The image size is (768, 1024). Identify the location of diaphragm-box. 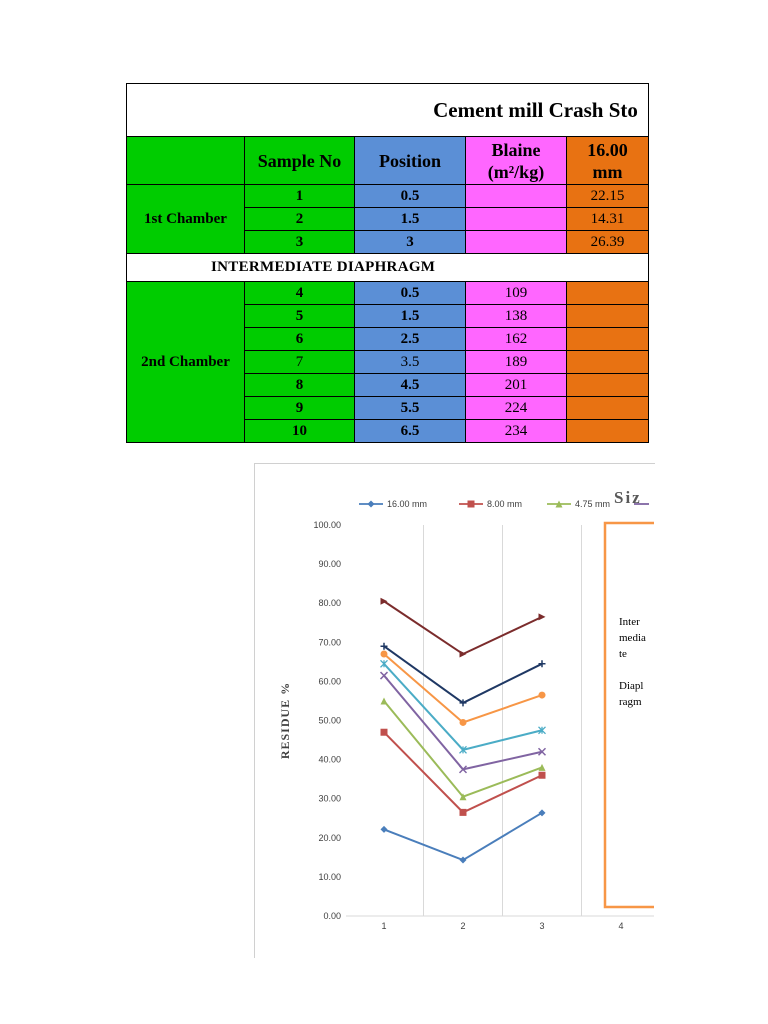
(628, 715).